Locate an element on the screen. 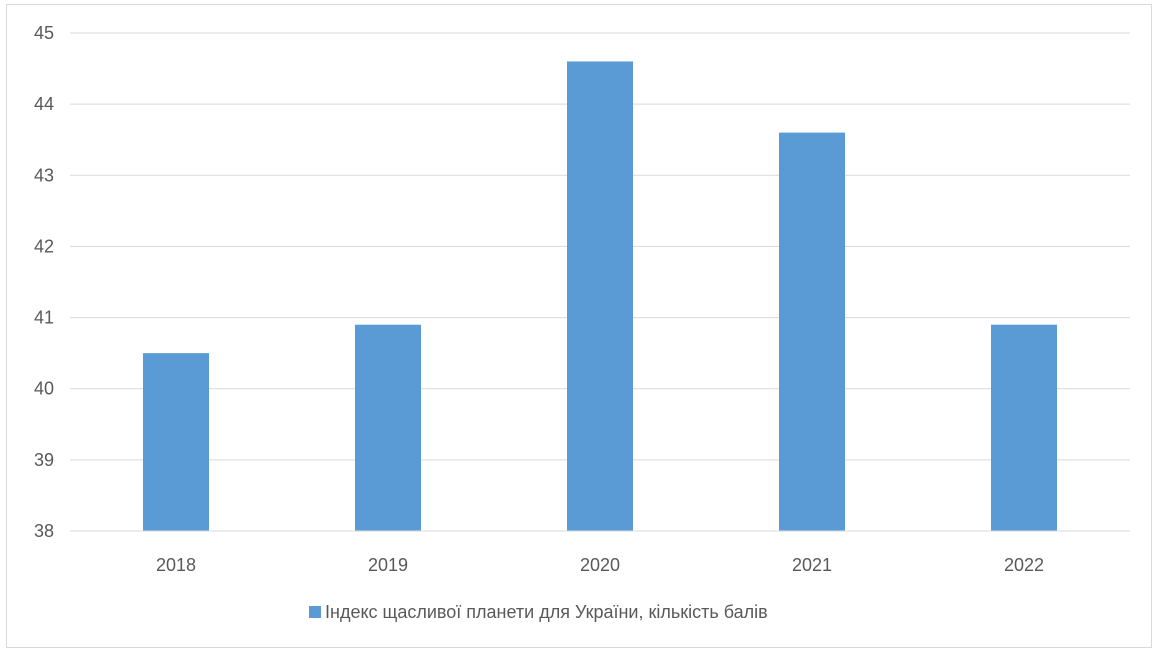  bar-2018 is located at coordinates (176, 442).